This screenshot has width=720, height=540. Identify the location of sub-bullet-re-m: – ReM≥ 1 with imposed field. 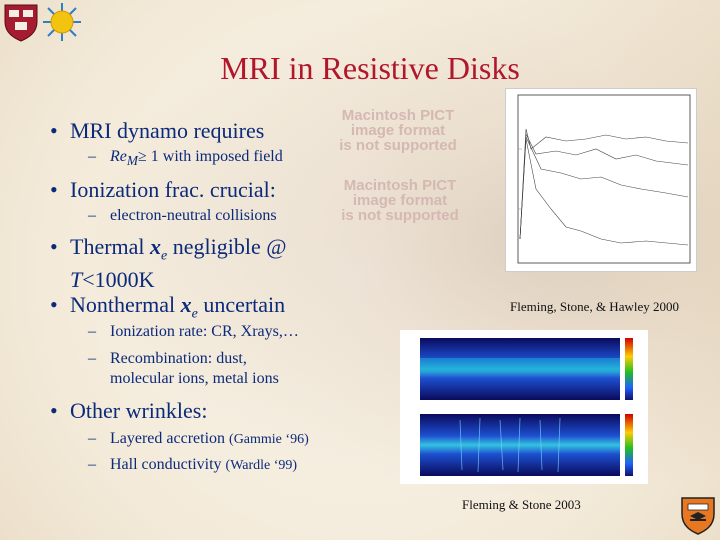
(185, 158).